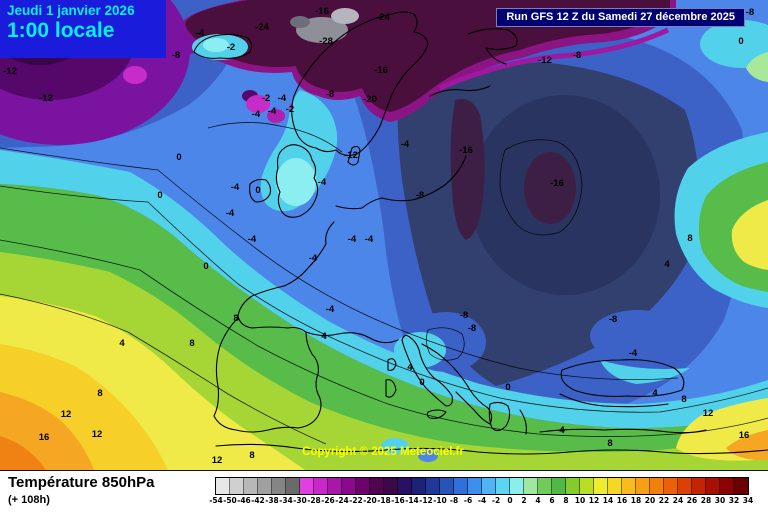 The height and width of the screenshot is (512, 768). What do you see at coordinates (272, 500) in the screenshot?
I see `colorbar-tick: -38` at bounding box center [272, 500].